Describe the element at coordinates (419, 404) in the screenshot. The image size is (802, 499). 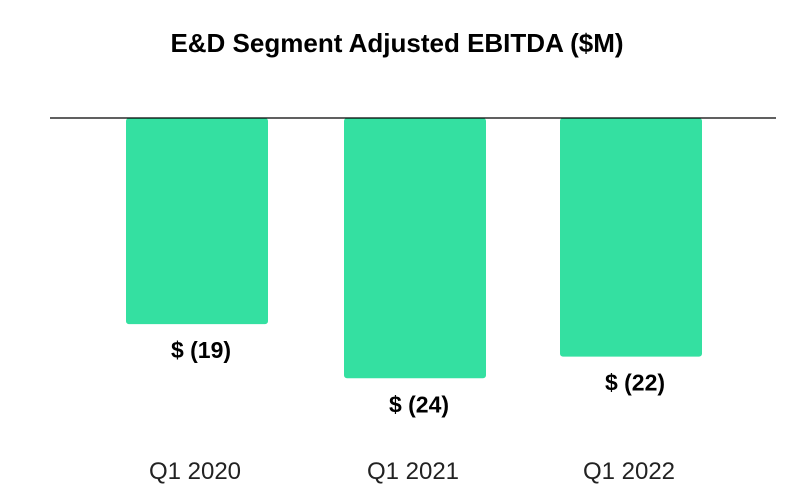
I see `data-label-2: $ (24)` at that location.